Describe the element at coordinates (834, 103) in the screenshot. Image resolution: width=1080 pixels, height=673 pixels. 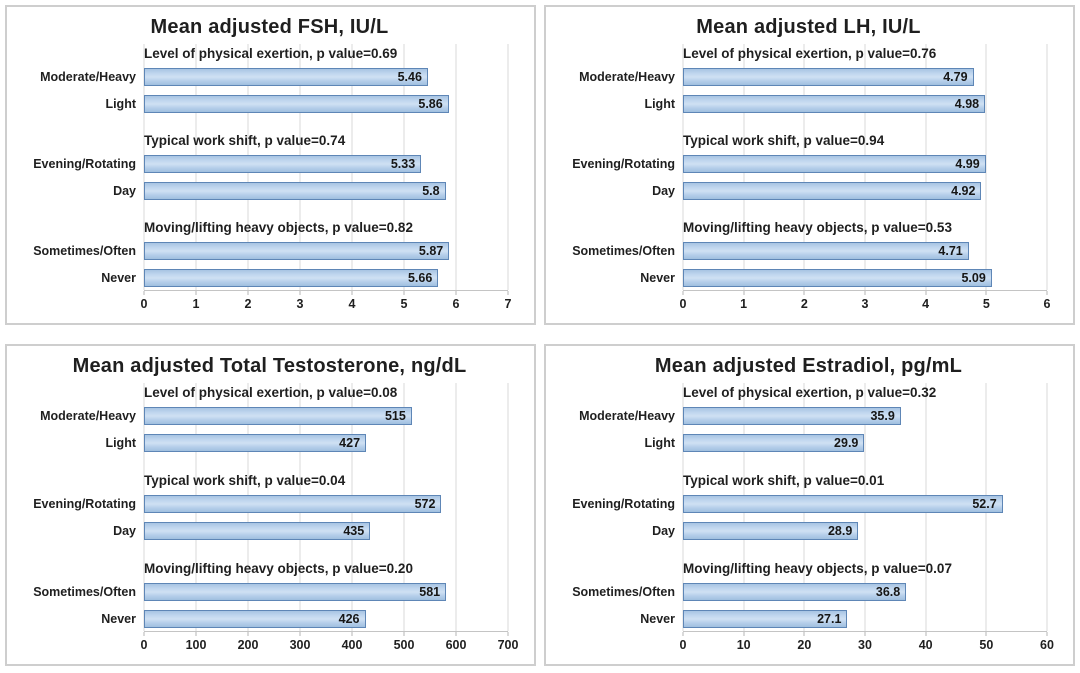
I see `bar: 4.98` at that location.